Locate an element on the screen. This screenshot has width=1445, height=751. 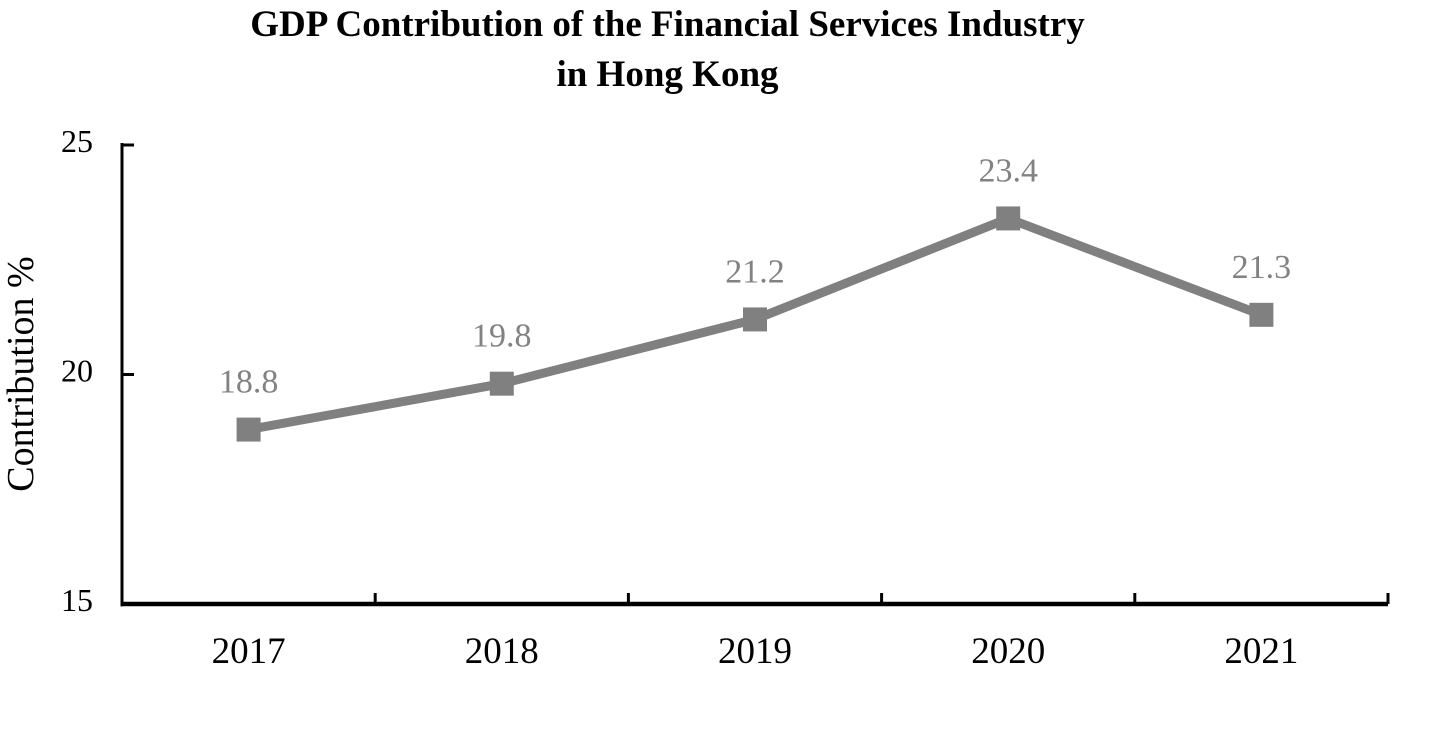
chart-title-line2: in Hong Kong is located at coordinates (667, 74).